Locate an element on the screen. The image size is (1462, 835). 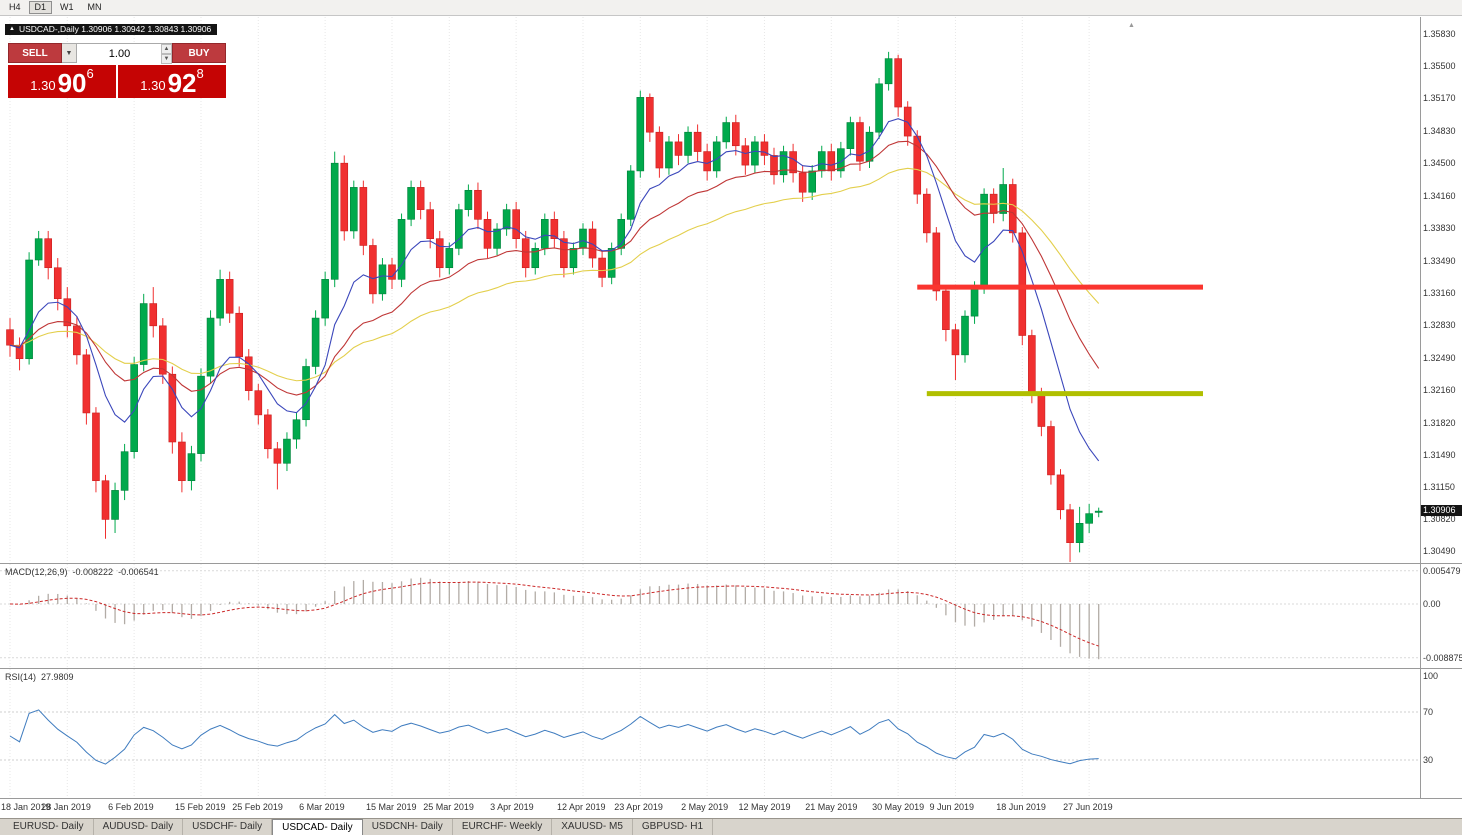
timeframe-button-mn: MN is located at coordinates (95, 7).